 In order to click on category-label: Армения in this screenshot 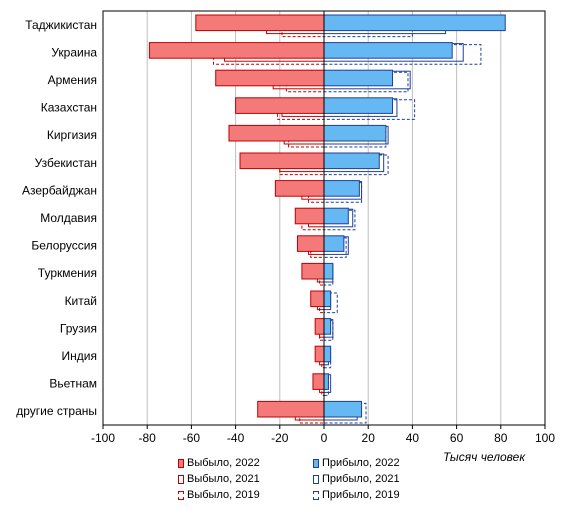, I will do `click(72, 80)`.